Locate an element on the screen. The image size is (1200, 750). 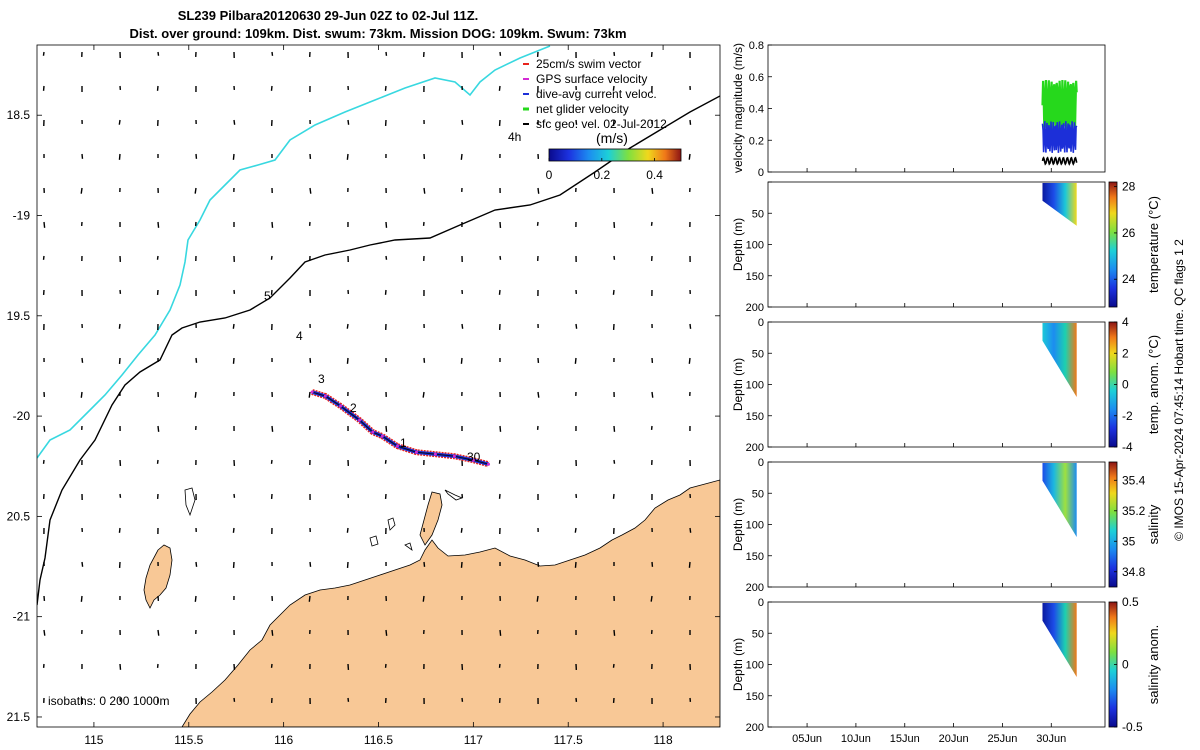
velocity-panel: 0 0.2 0.4 0.6 0.8 velocity magnitude (m/s) is located at coordinates (918, 109).